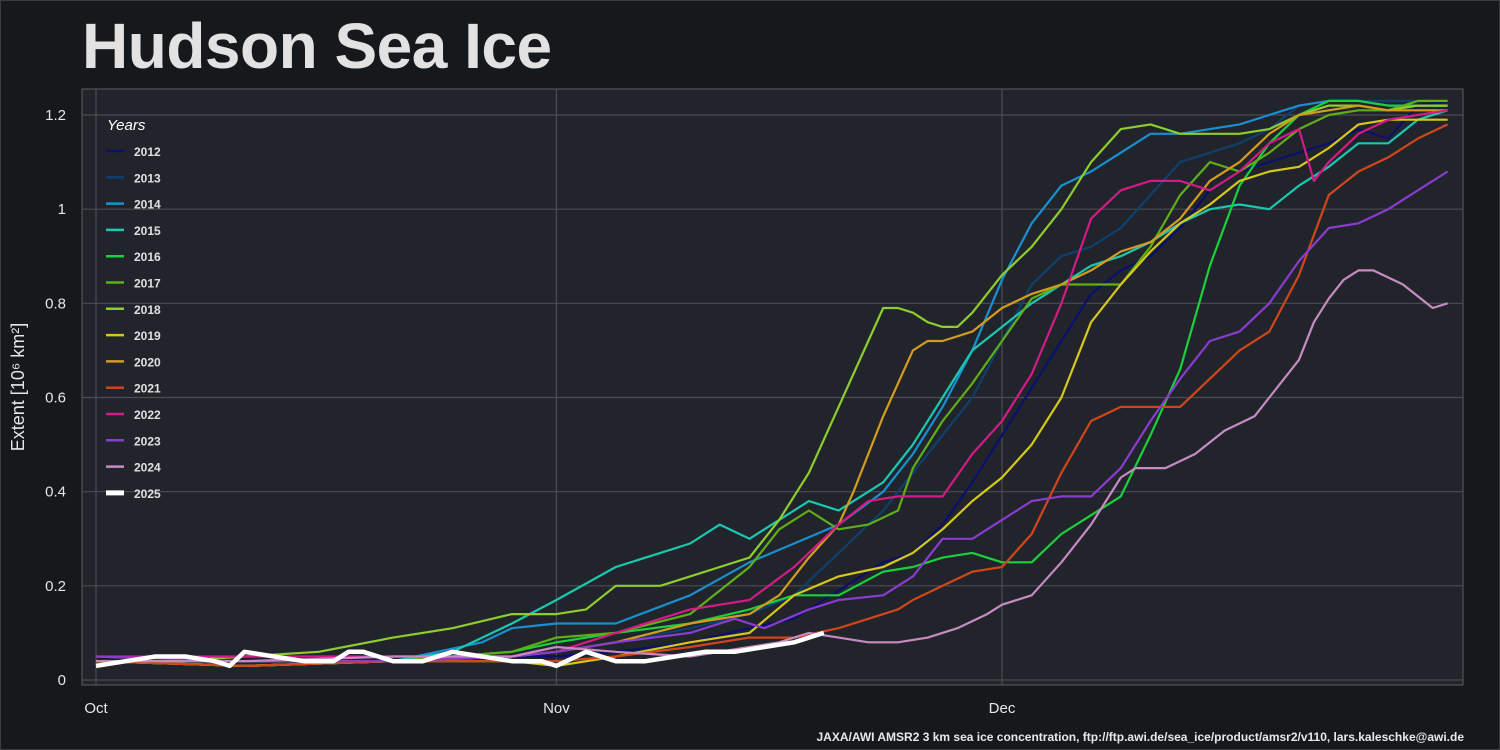  Describe the element at coordinates (460, 649) in the screenshot. I see `series-line-2025` at that location.